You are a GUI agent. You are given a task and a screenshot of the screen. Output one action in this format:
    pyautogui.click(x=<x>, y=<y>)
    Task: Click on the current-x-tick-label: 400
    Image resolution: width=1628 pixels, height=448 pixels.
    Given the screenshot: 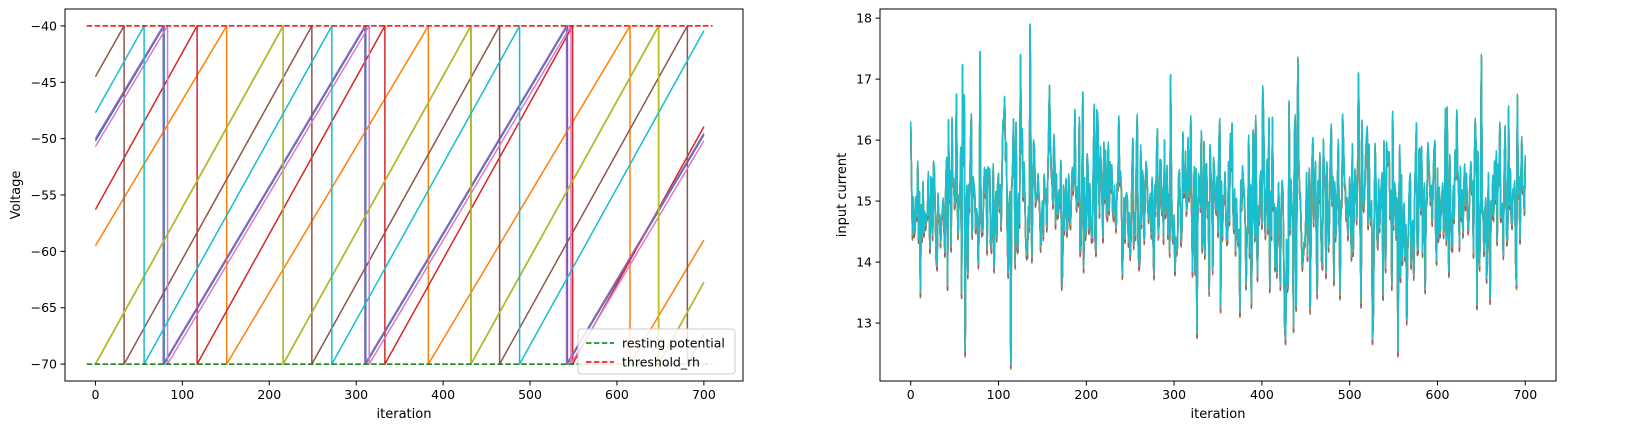 What is the action you would take?
    pyautogui.click(x=1262, y=394)
    